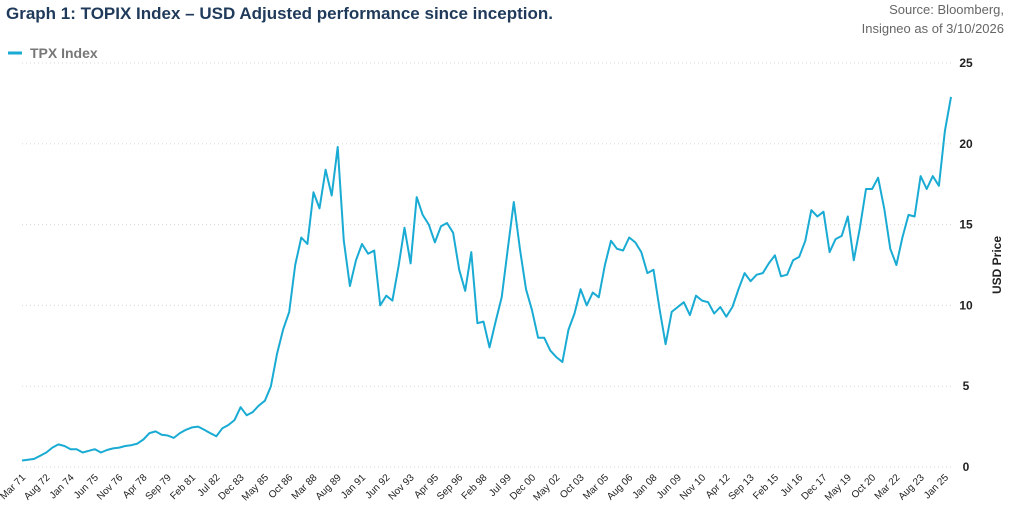  What do you see at coordinates (966, 386) in the screenshot?
I see `y-tick-label: 5` at bounding box center [966, 386].